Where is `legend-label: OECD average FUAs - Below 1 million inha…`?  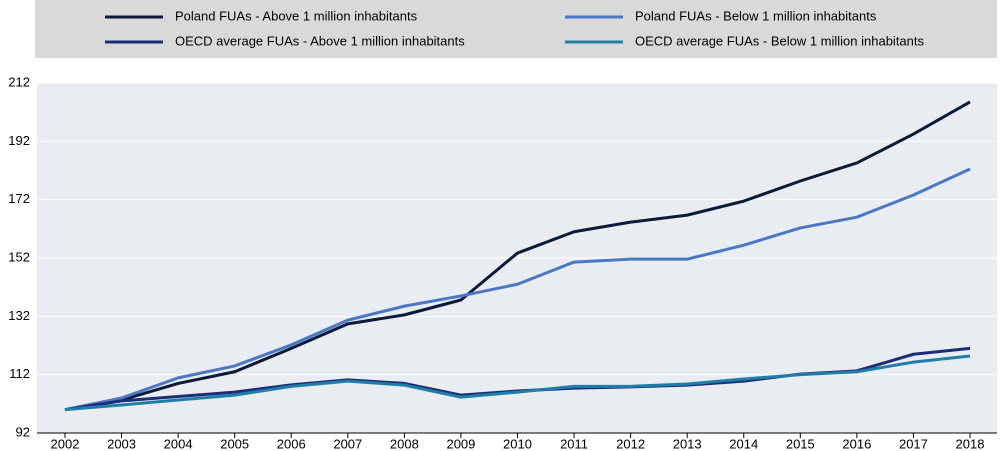 legend-label: OECD average FUAs - Below 1 million inha… is located at coordinates (780, 40).